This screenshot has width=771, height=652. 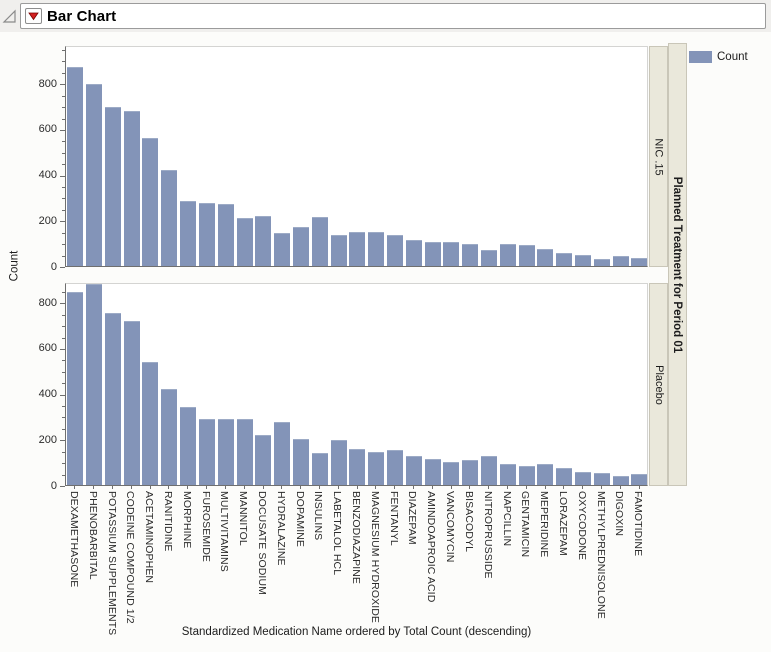 I want to click on panel-variable-label: Planned Treatment for Period 01, so click(x=677, y=264).